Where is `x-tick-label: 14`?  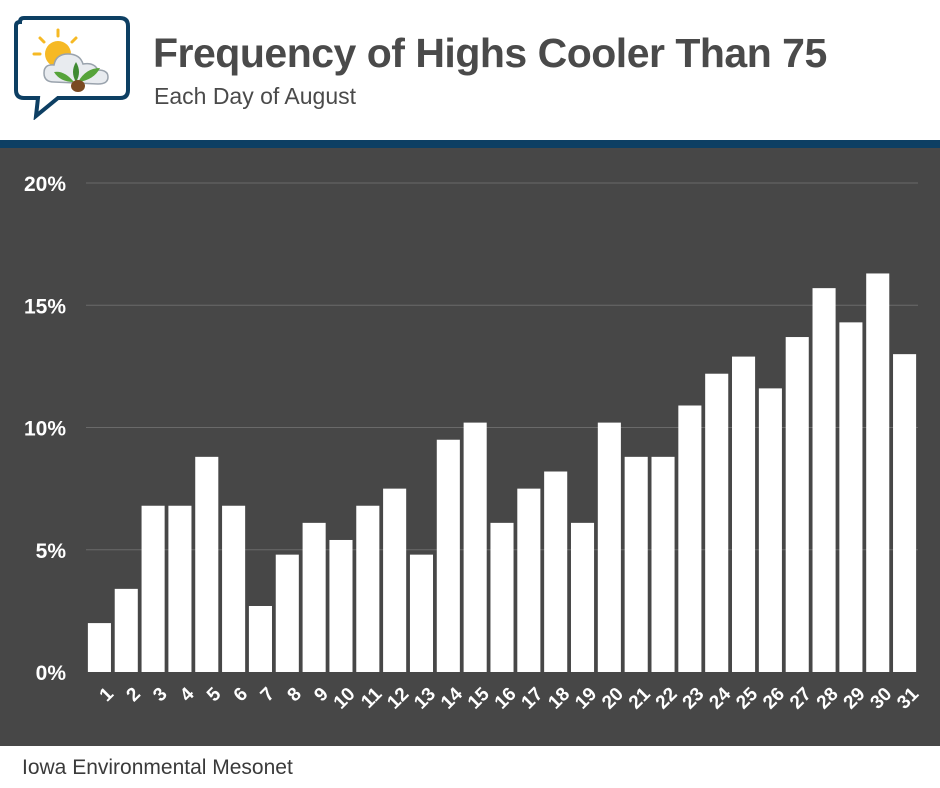
x-tick-label: 14 is located at coordinates (452, 698).